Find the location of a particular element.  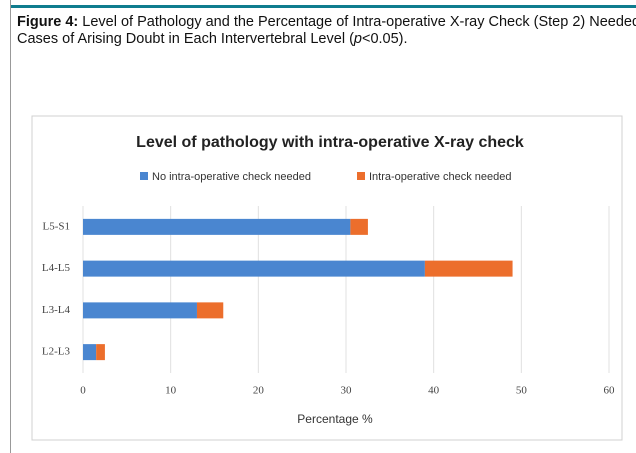

legend-label: No intra-operative check needed is located at coordinates (231, 177).